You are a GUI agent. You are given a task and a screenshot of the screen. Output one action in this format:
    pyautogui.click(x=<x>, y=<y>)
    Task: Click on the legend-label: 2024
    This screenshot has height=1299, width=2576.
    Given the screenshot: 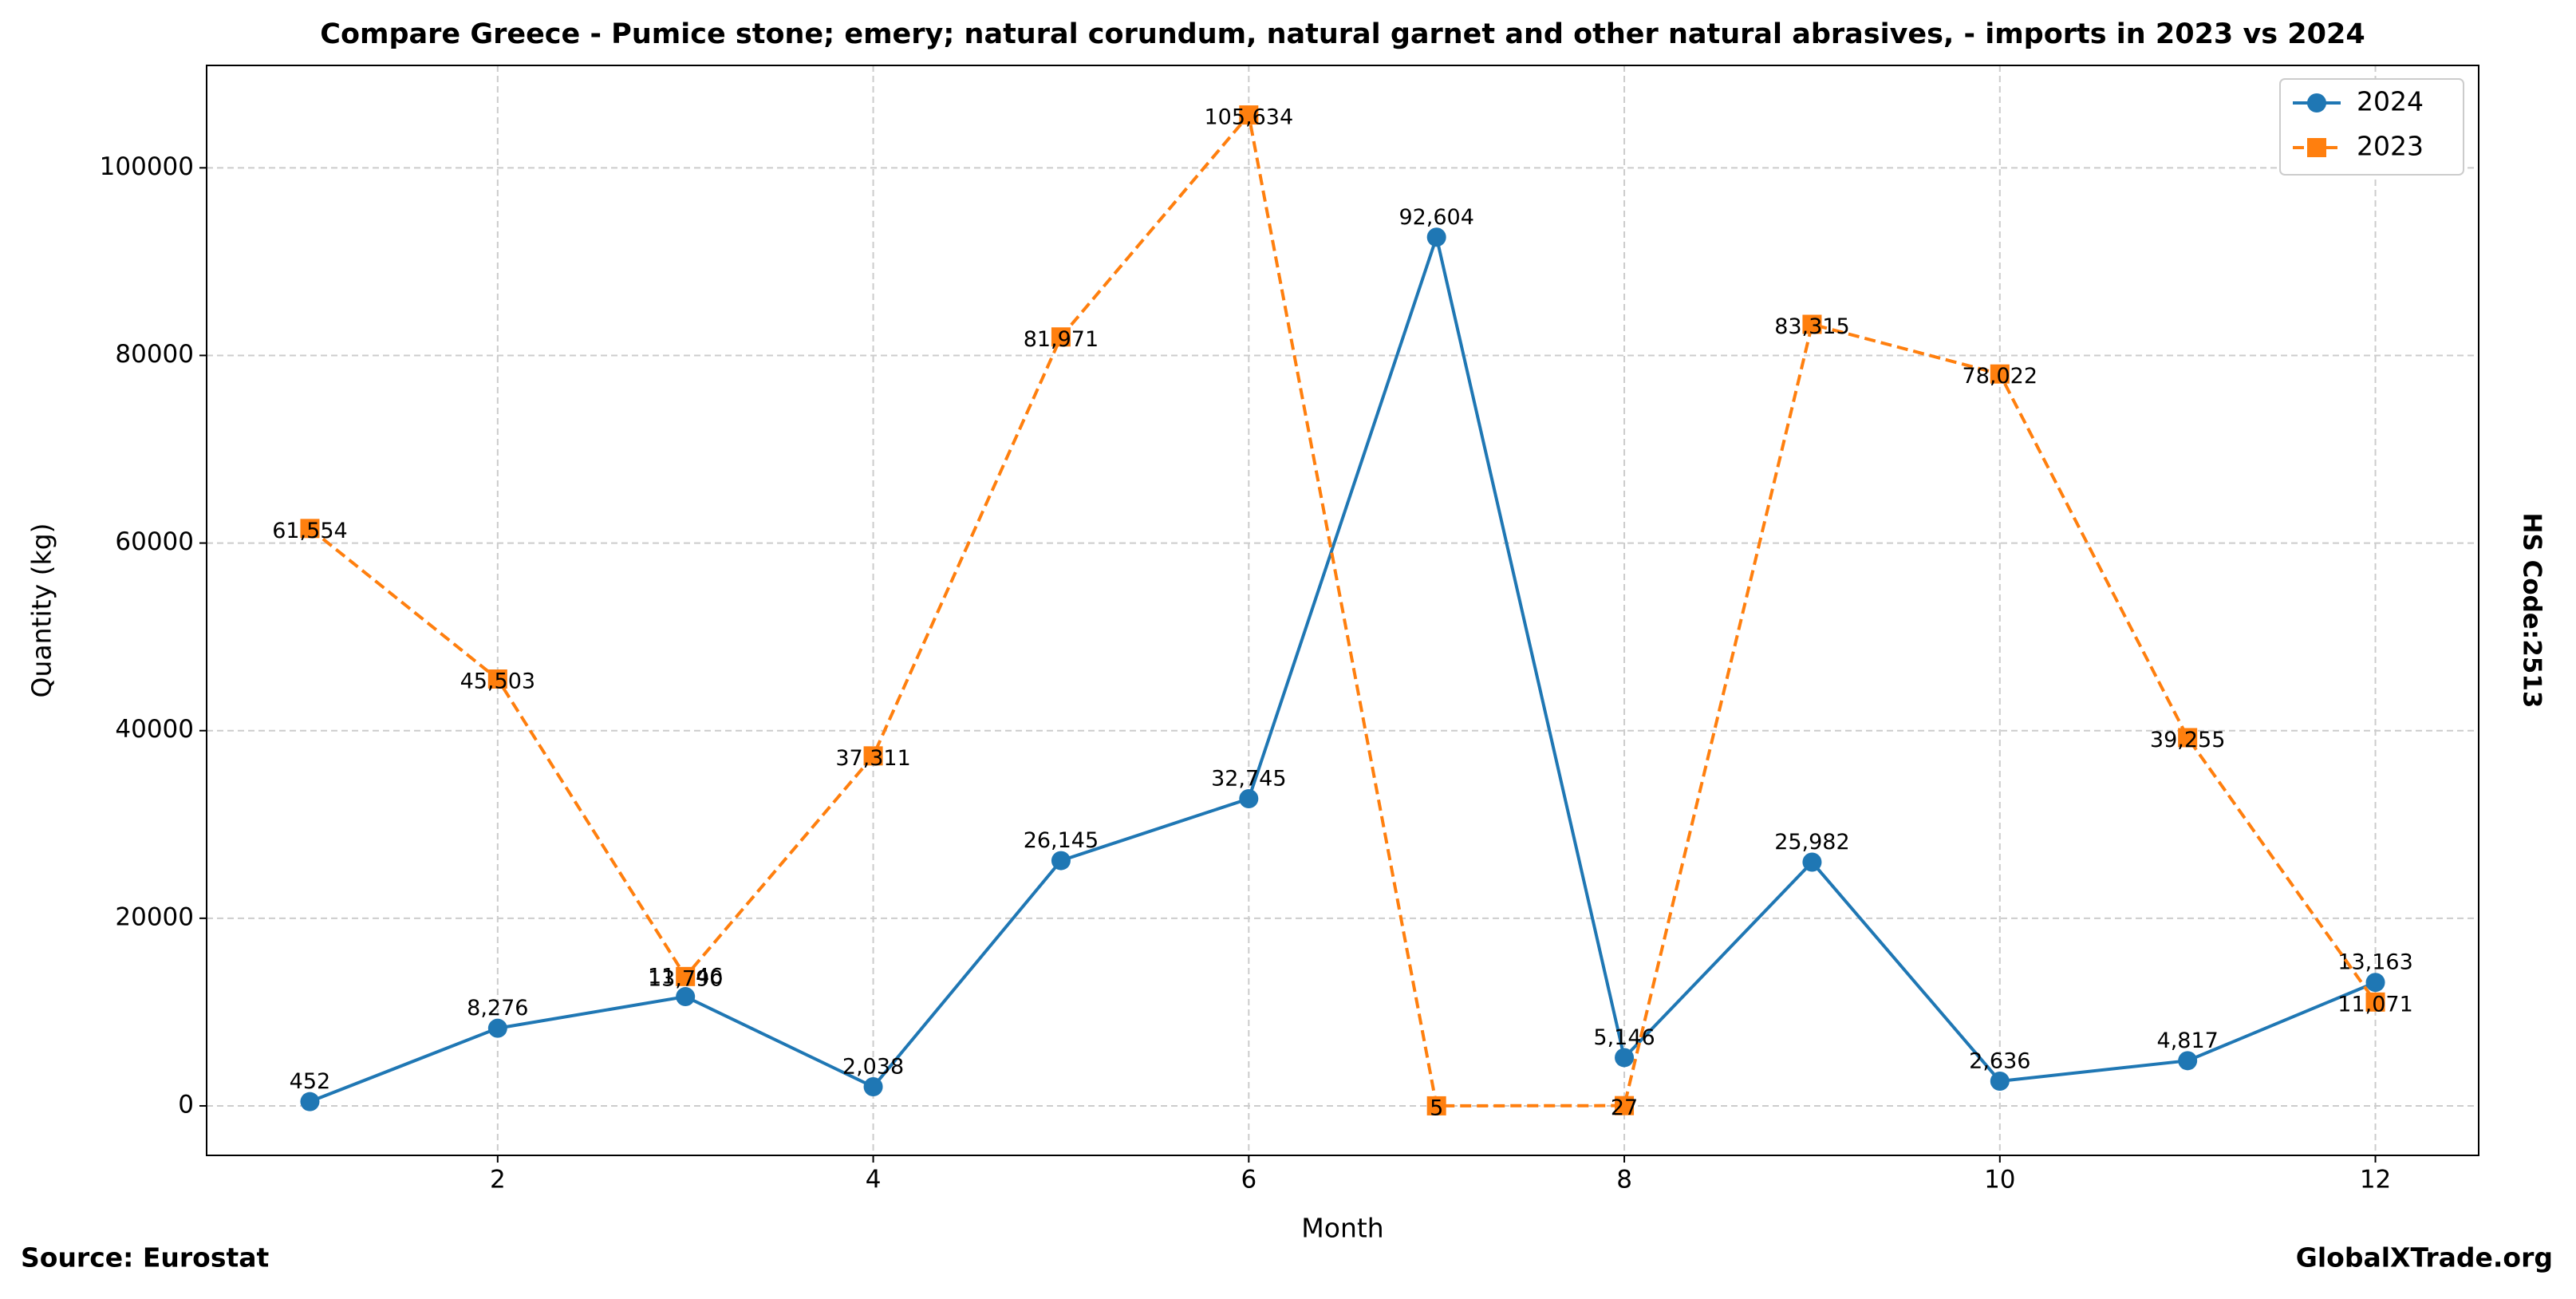 What is the action you would take?
    pyautogui.click(x=2390, y=101)
    